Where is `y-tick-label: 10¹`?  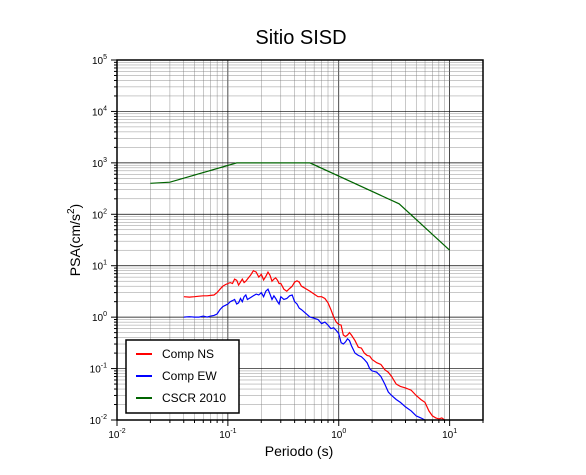 y-tick-label: 10¹ is located at coordinates (99, 266).